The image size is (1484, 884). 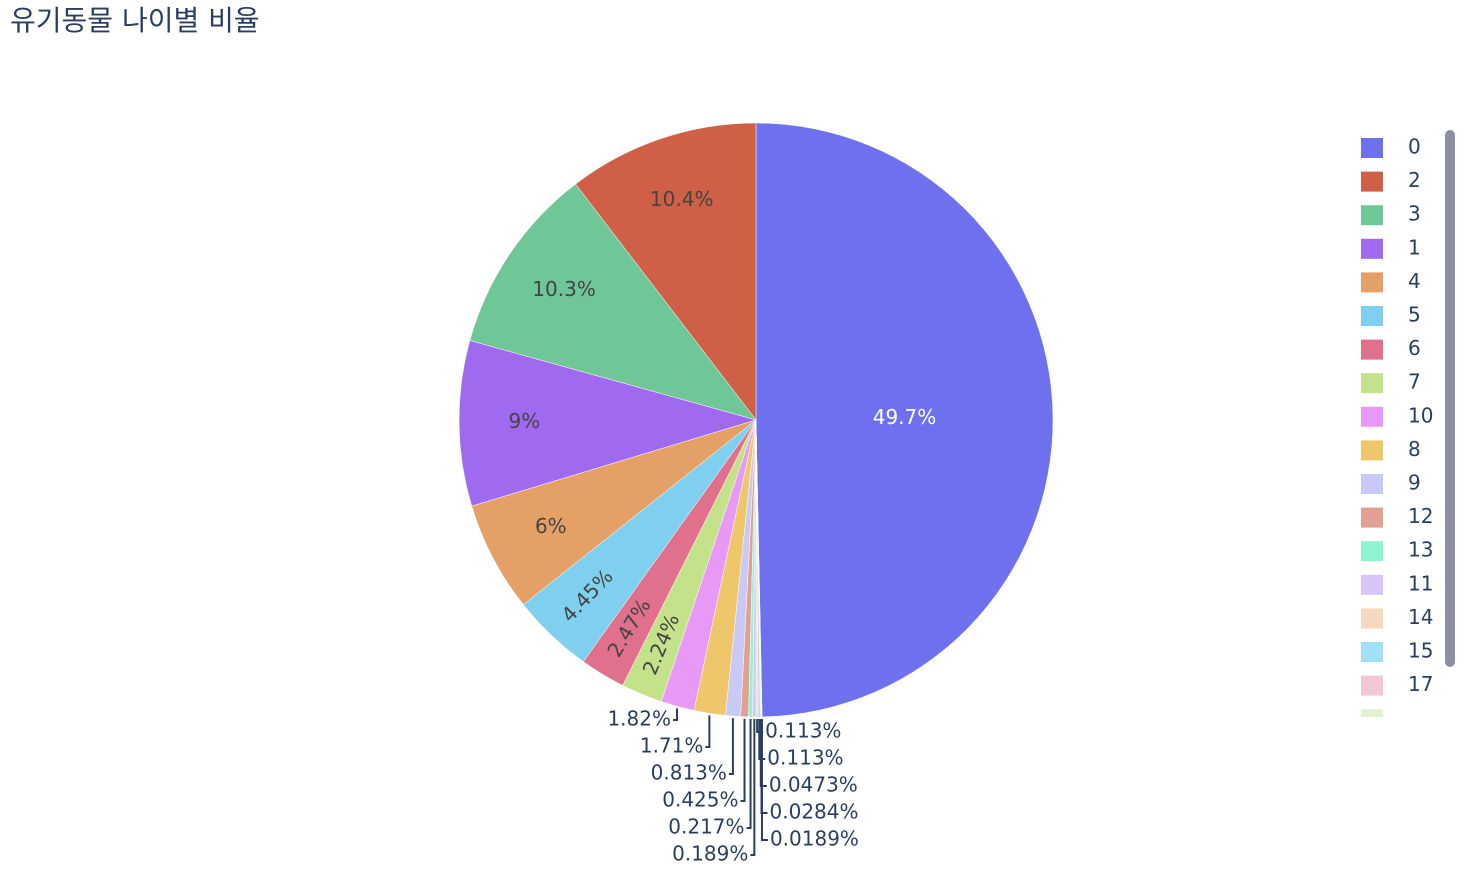 What do you see at coordinates (1414, 382) in the screenshot?
I see `legend-label: 7` at bounding box center [1414, 382].